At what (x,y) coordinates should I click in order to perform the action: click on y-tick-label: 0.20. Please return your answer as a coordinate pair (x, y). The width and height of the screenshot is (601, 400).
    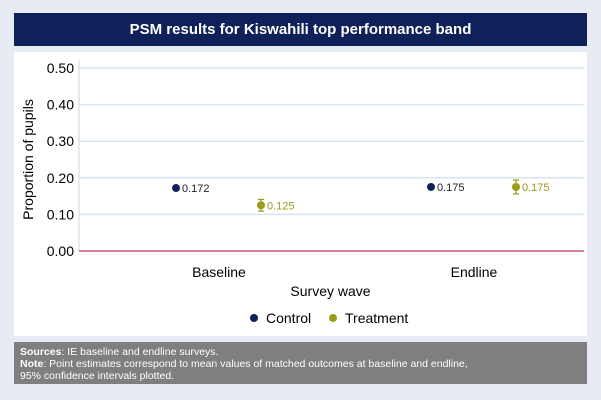
    Looking at the image, I should click on (60, 178).